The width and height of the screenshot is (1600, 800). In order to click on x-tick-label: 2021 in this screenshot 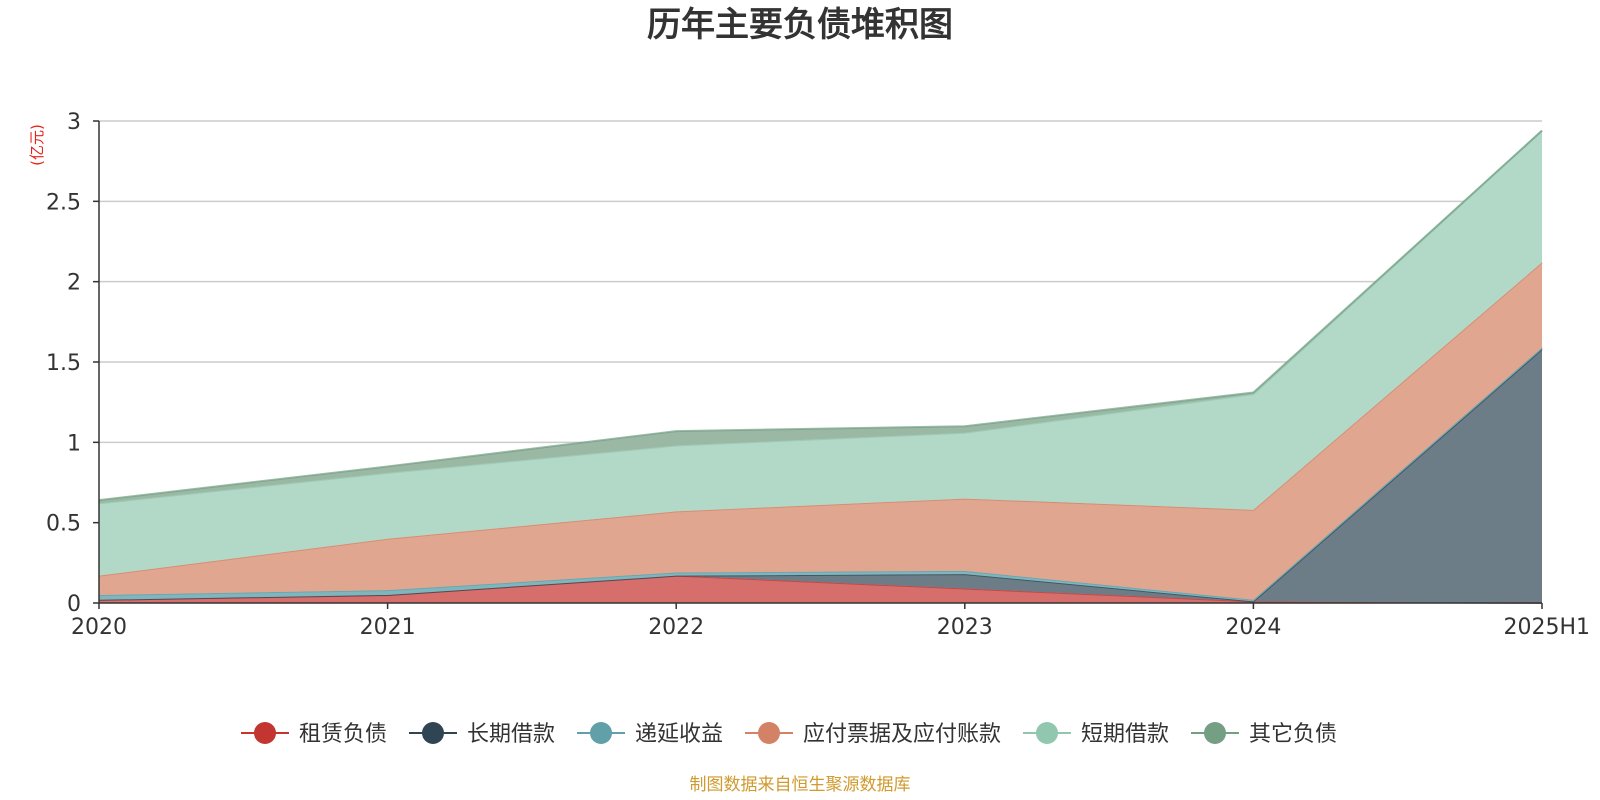, I will do `click(388, 627)`.